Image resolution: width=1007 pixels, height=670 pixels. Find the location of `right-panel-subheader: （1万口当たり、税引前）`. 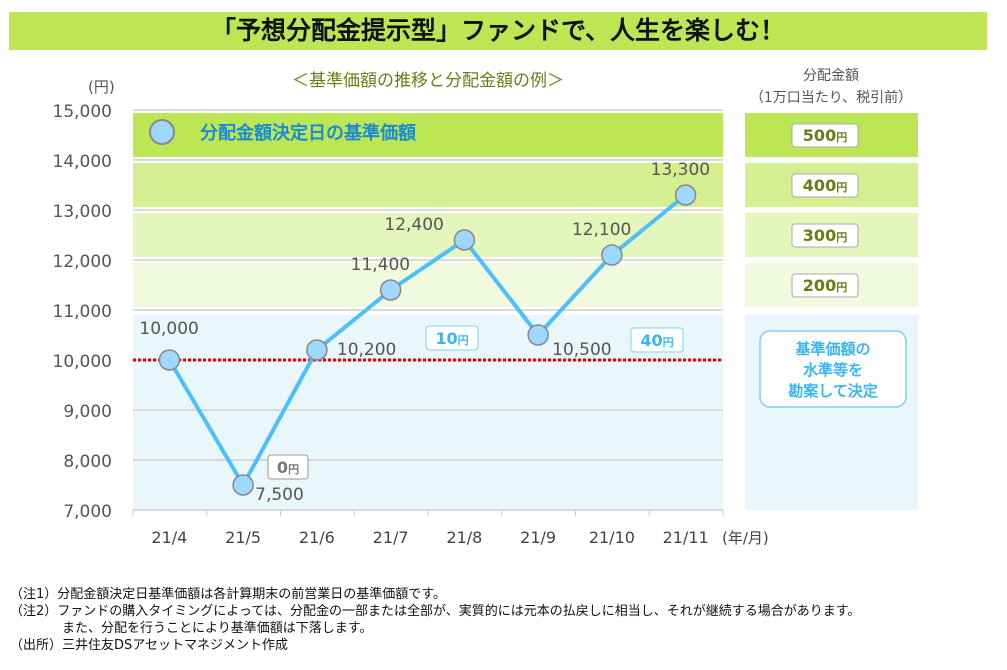

right-panel-subheader: （1万口当たり、税引前） is located at coordinates (831, 97).